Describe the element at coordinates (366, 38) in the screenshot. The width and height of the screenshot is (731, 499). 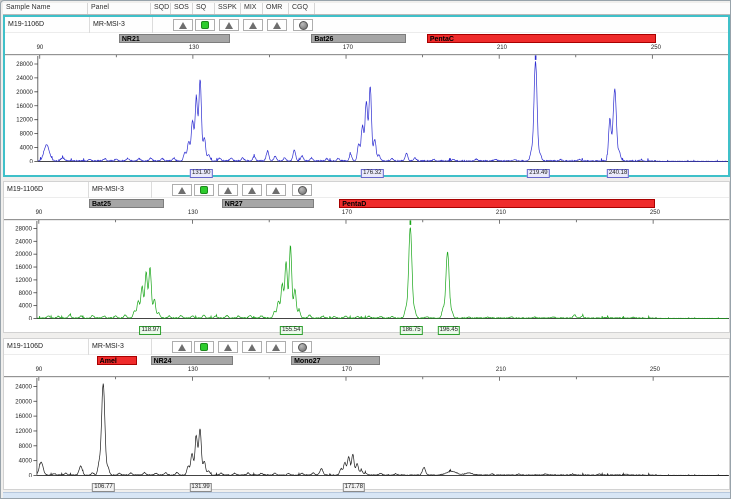
I see `marker-row: NR21 Bat26 PentaC` at that location.